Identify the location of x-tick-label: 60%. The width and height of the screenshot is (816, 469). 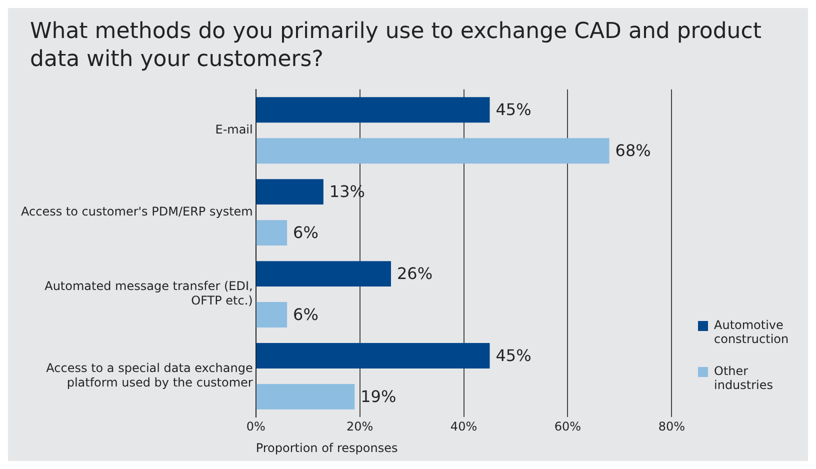
(568, 427).